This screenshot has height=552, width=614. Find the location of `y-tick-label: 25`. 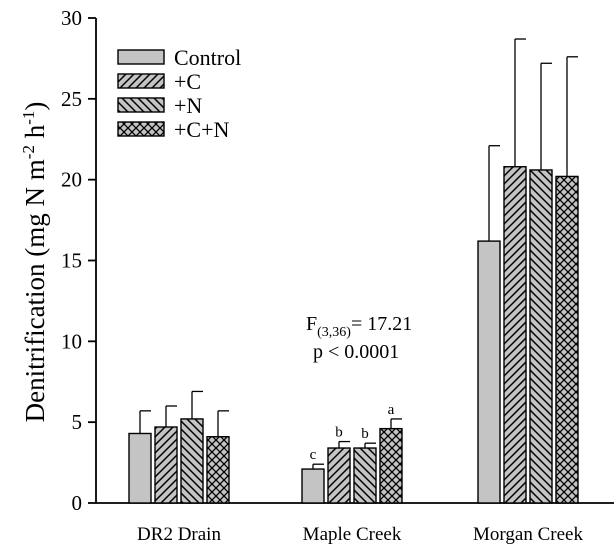

y-tick-label: 25 is located at coordinates (71, 99).